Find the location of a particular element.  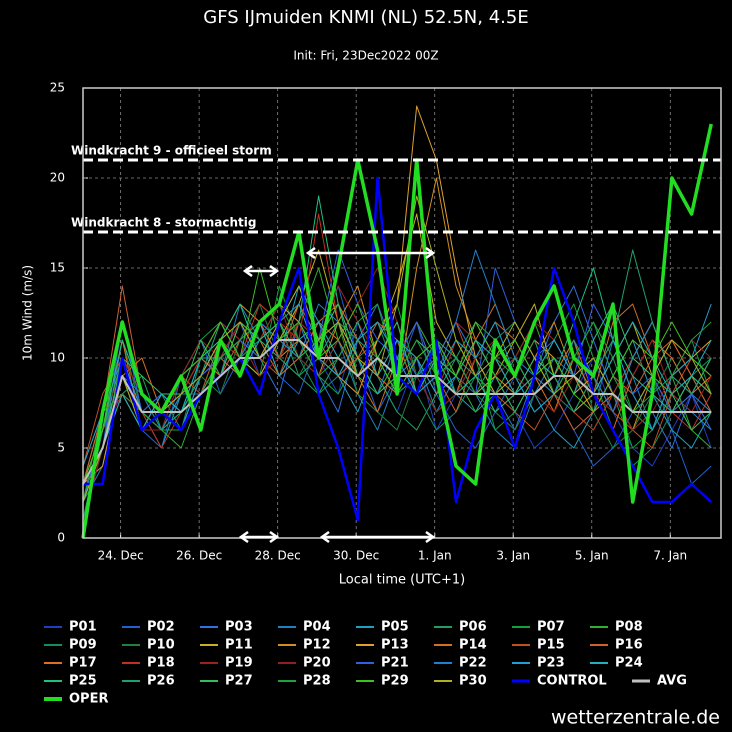

chart-subtitle: Init: Fri, 23Dec2022 00Z is located at coordinates (365, 56).